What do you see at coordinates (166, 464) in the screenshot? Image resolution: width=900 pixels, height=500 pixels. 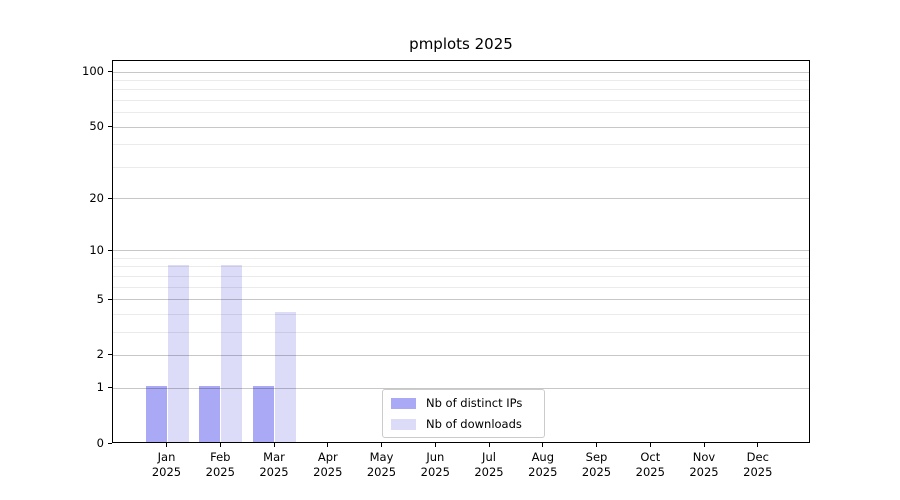 I see `x-tick-label: Jan 2025` at bounding box center [166, 464].